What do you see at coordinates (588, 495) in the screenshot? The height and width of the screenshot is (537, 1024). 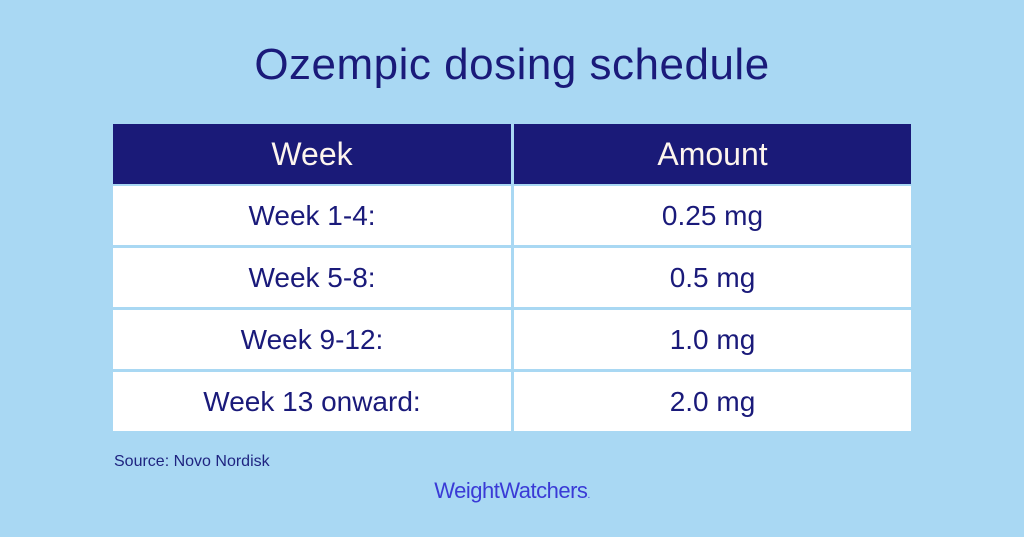 I see `brand-mark: .` at bounding box center [588, 495].